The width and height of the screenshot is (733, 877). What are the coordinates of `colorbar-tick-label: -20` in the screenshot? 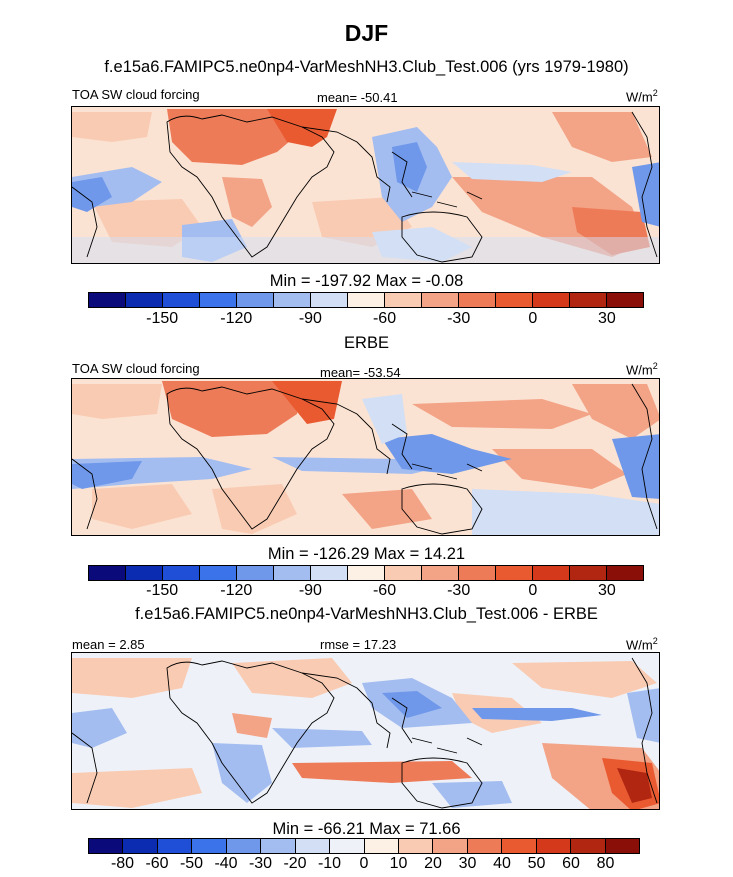 It's located at (295, 863).